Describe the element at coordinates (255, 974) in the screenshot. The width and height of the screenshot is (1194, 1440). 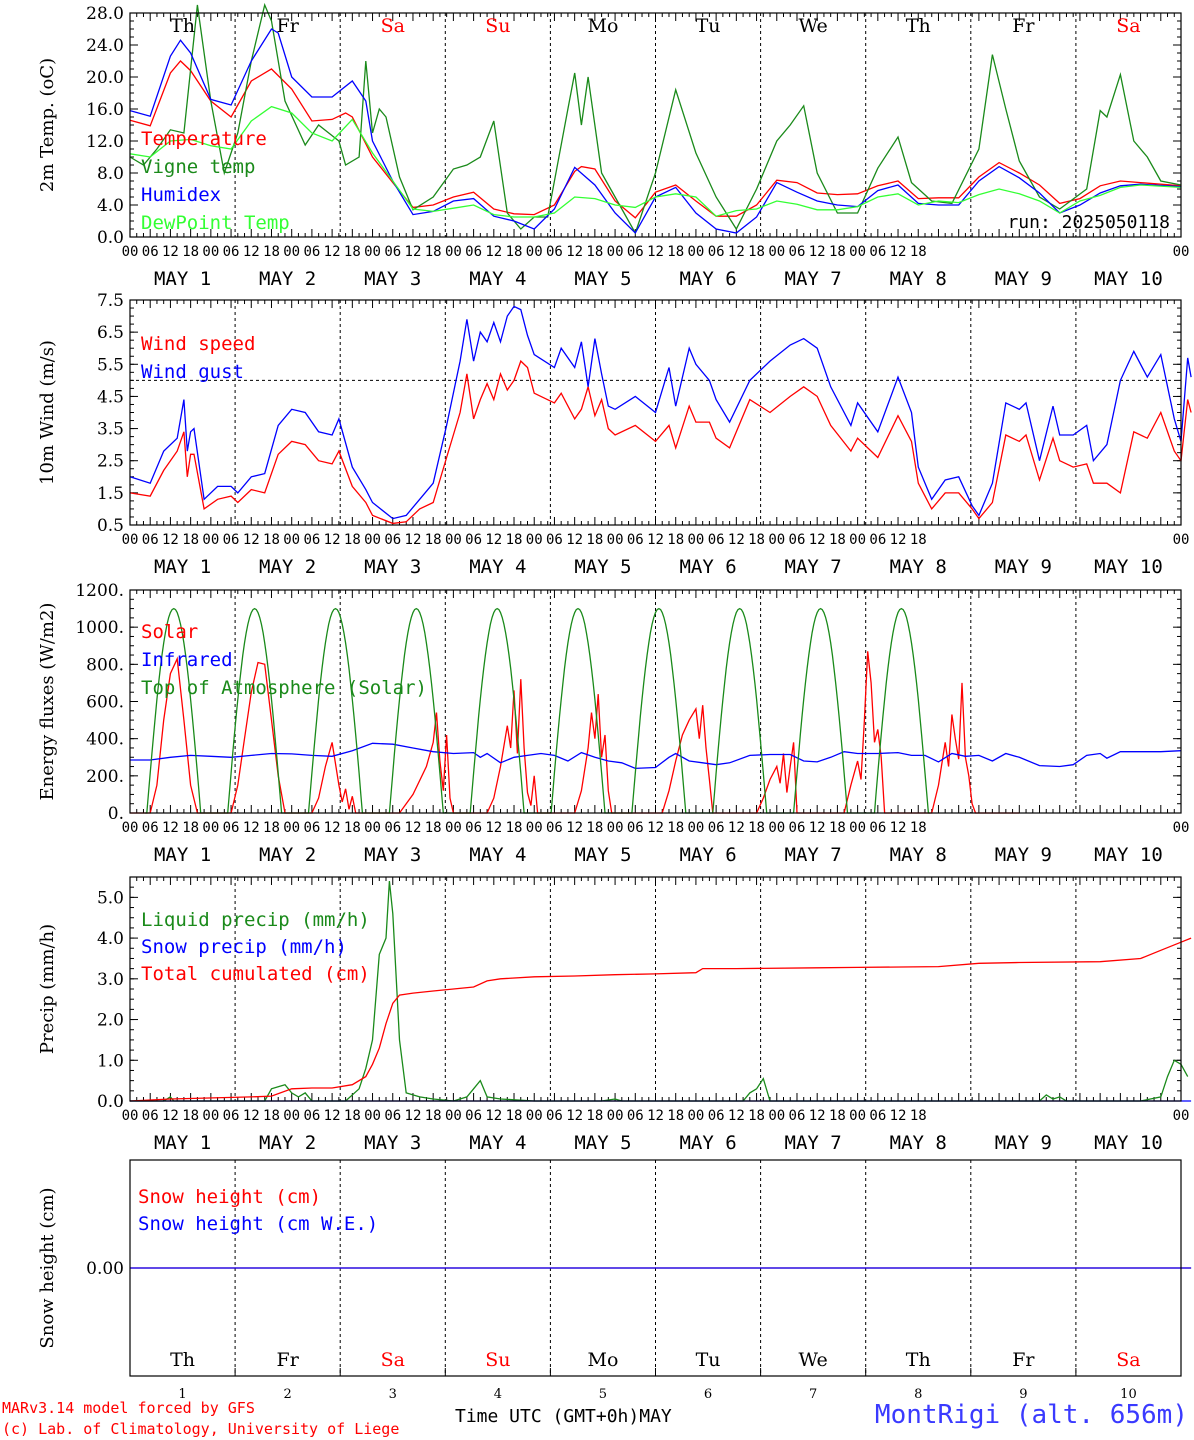
I see `legend-entry: Total cumulated (cm)` at that location.